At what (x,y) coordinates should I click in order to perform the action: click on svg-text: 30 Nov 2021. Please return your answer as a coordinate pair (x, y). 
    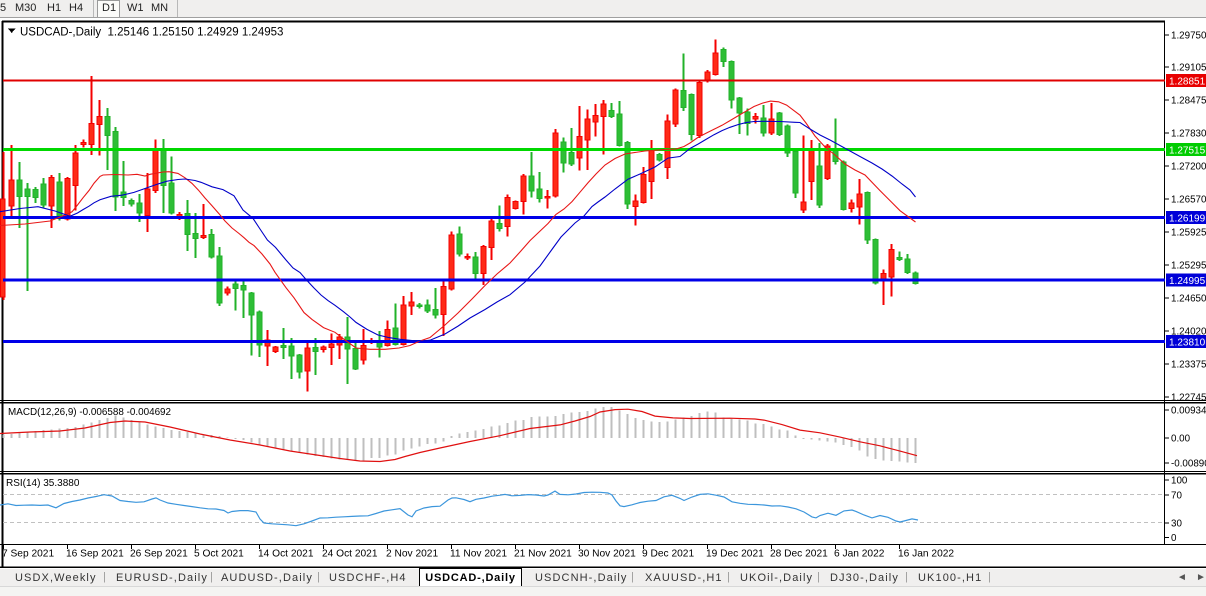
    Looking at the image, I should click on (607, 553).